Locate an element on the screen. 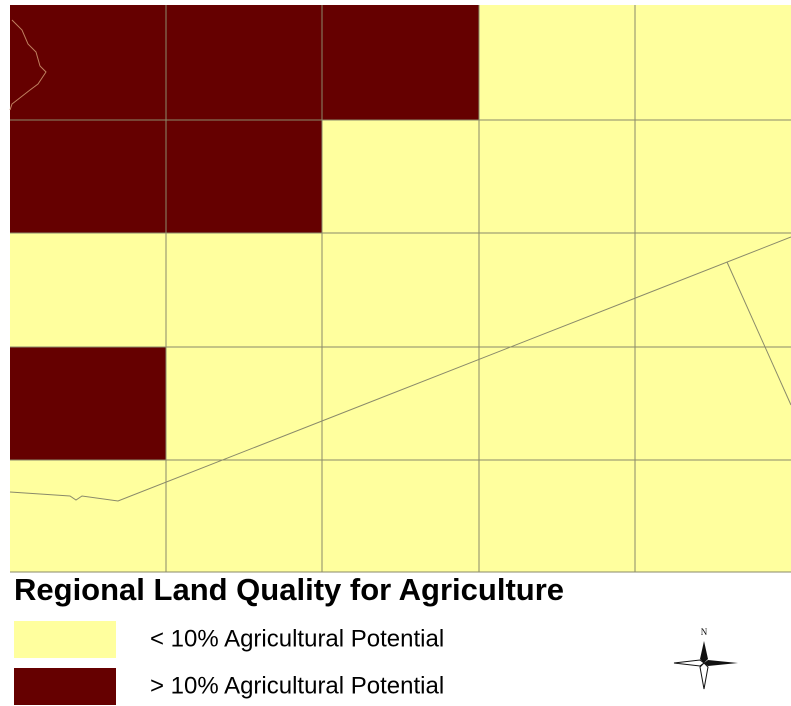 The image size is (791, 706). legend-label: < 10% Agricultural Potential is located at coordinates (297, 638).